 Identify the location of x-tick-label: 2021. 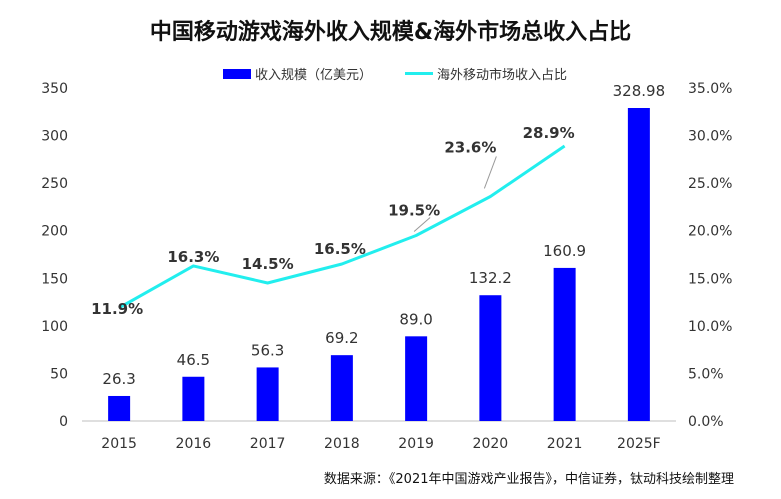
(565, 444).